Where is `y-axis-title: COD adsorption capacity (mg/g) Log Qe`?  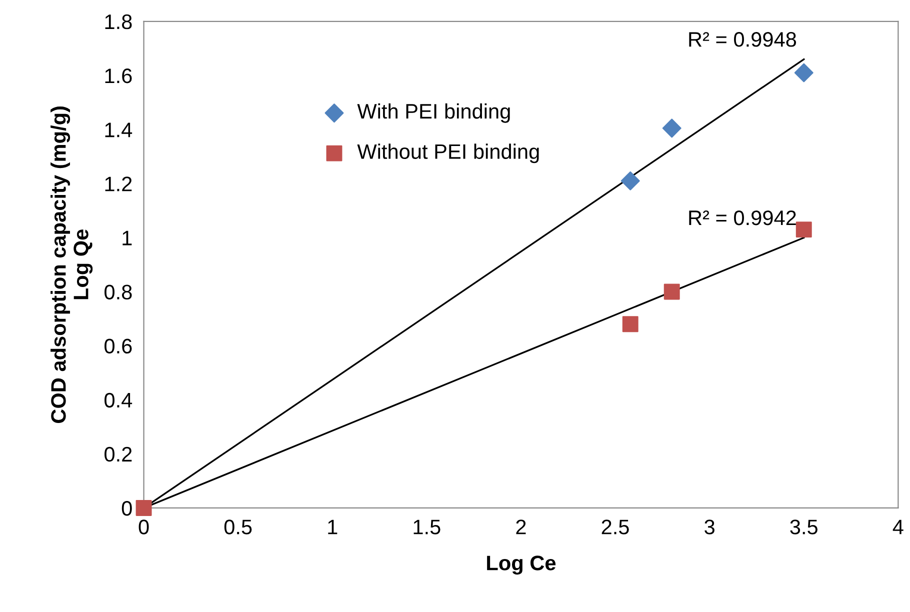
y-axis-title: COD adsorption capacity (mg/g) Log Qe is located at coordinates (71, 264).